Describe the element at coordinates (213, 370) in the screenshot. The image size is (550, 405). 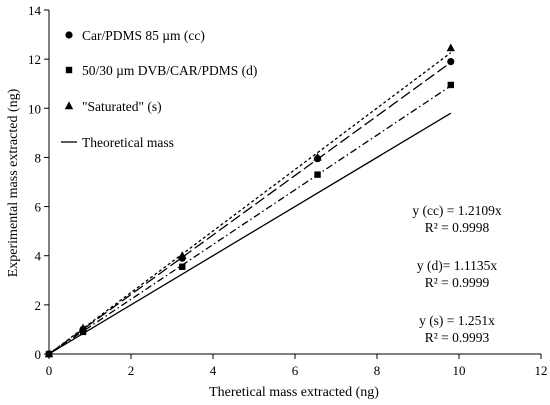
I see `x-tick-label: 4` at that location.